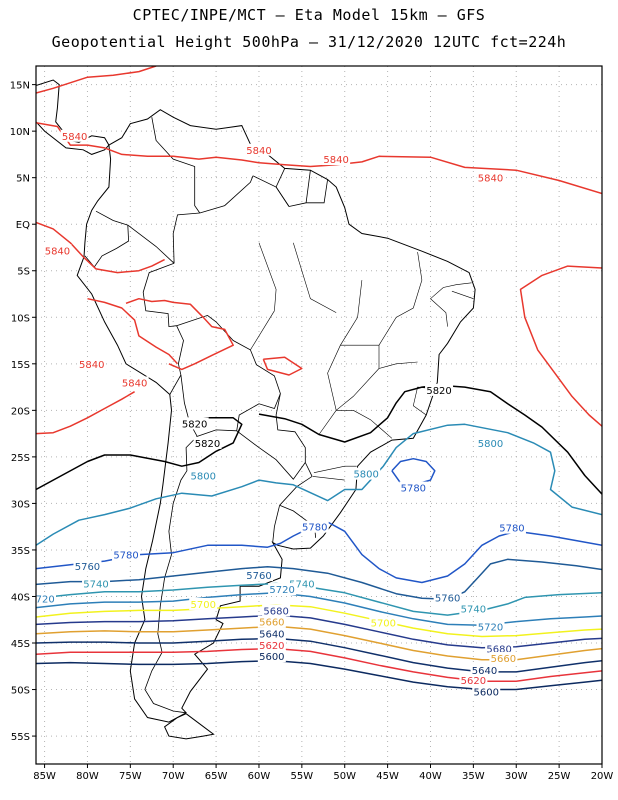  What do you see at coordinates (44, 776) in the screenshot?
I see `x-tick-label: 85W` at bounding box center [44, 776].